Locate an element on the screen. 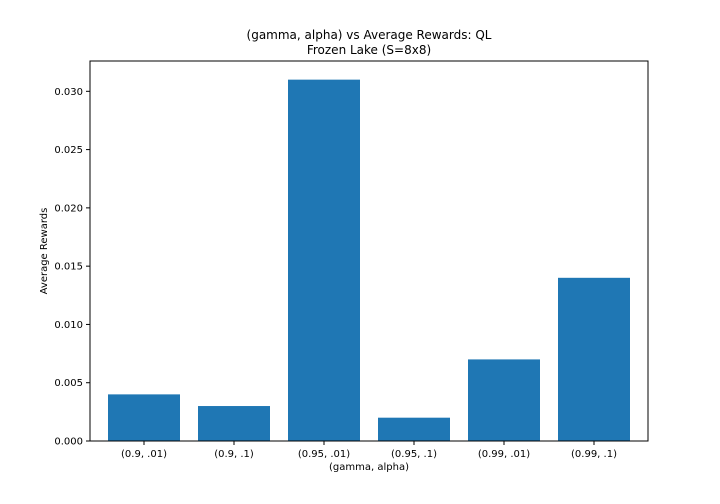  y-axis-label: Average Rewards is located at coordinates (44, 251).